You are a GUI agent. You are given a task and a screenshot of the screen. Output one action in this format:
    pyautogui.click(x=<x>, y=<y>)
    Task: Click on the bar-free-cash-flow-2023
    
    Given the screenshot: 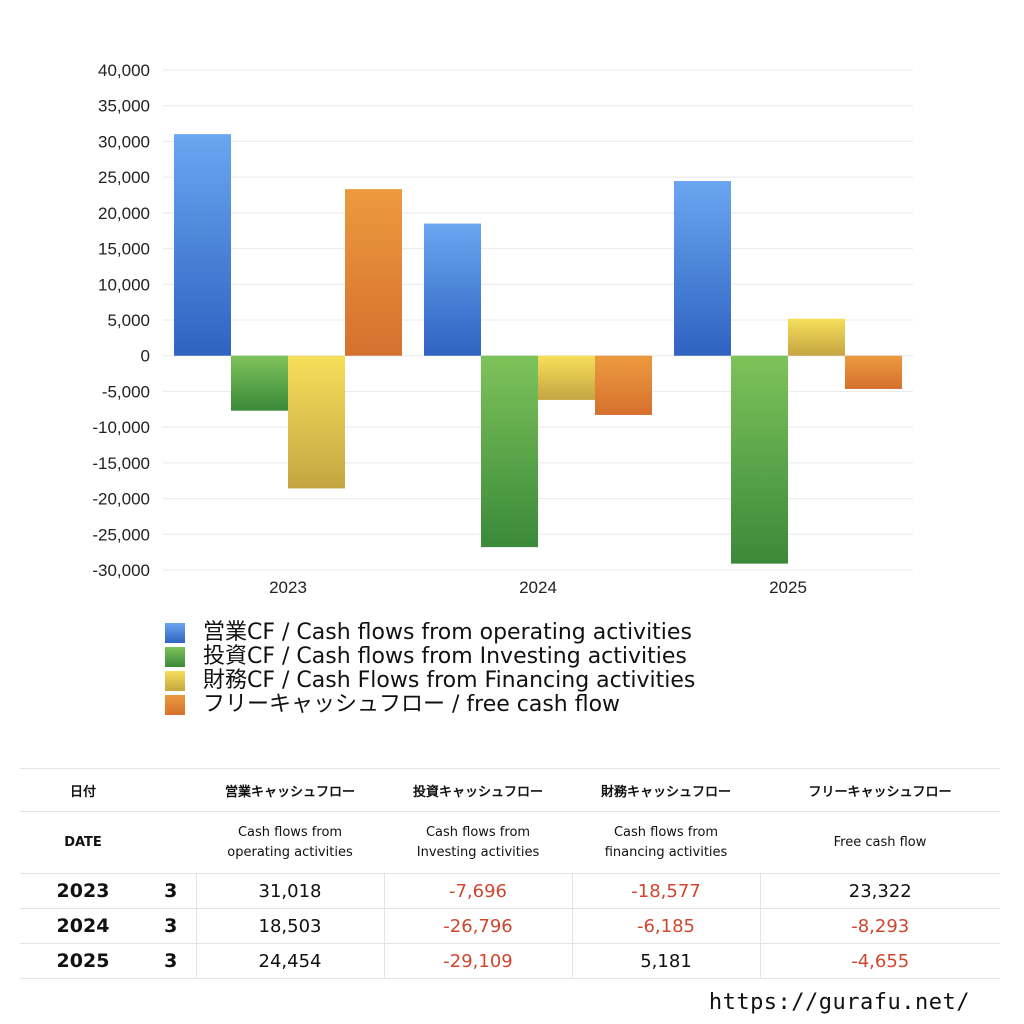 What is the action you would take?
    pyautogui.click(x=373, y=272)
    